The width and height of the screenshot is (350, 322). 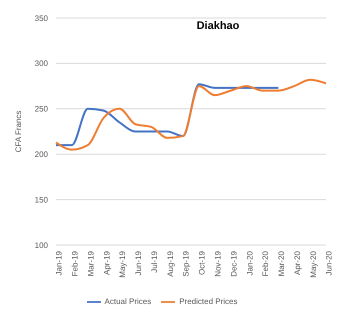 What do you see at coordinates (75, 263) in the screenshot?
I see `x-tick-label: Feb-19` at bounding box center [75, 263].